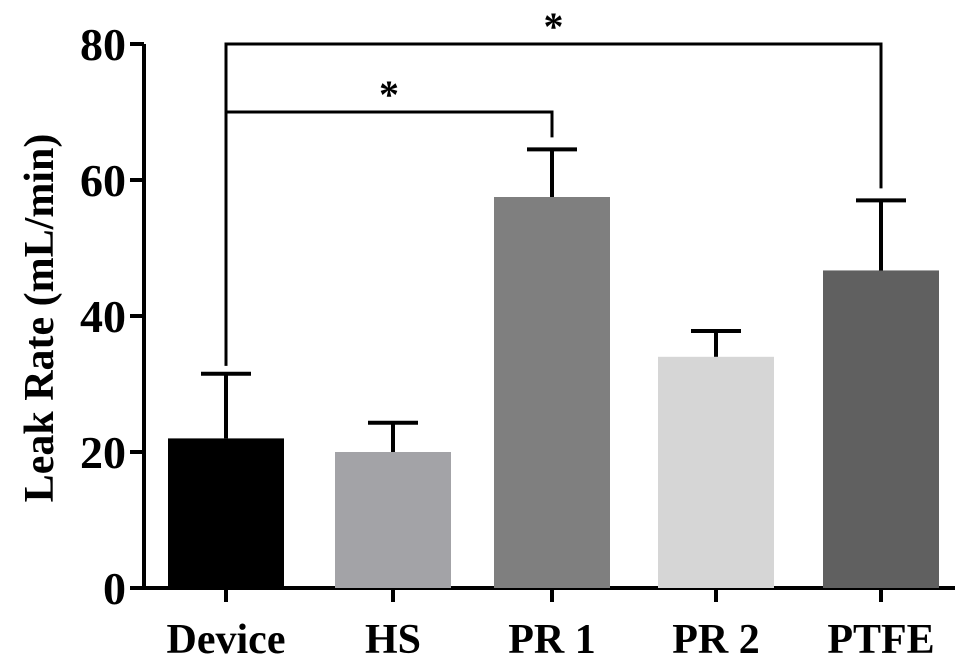 The height and width of the screenshot is (664, 955). Describe the element at coordinates (40, 318) in the screenshot. I see `y-axis-title: Leak Rate (mL/min)` at that location.